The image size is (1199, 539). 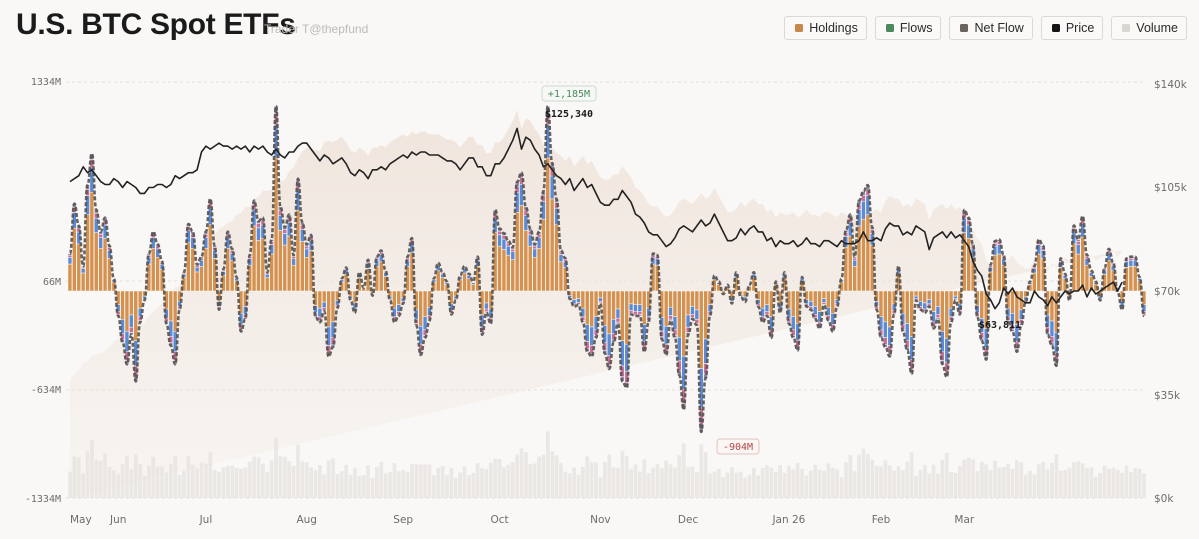 What do you see at coordinates (991, 28) in the screenshot?
I see `legend-toggle-net-flow: Net Flow` at bounding box center [991, 28].